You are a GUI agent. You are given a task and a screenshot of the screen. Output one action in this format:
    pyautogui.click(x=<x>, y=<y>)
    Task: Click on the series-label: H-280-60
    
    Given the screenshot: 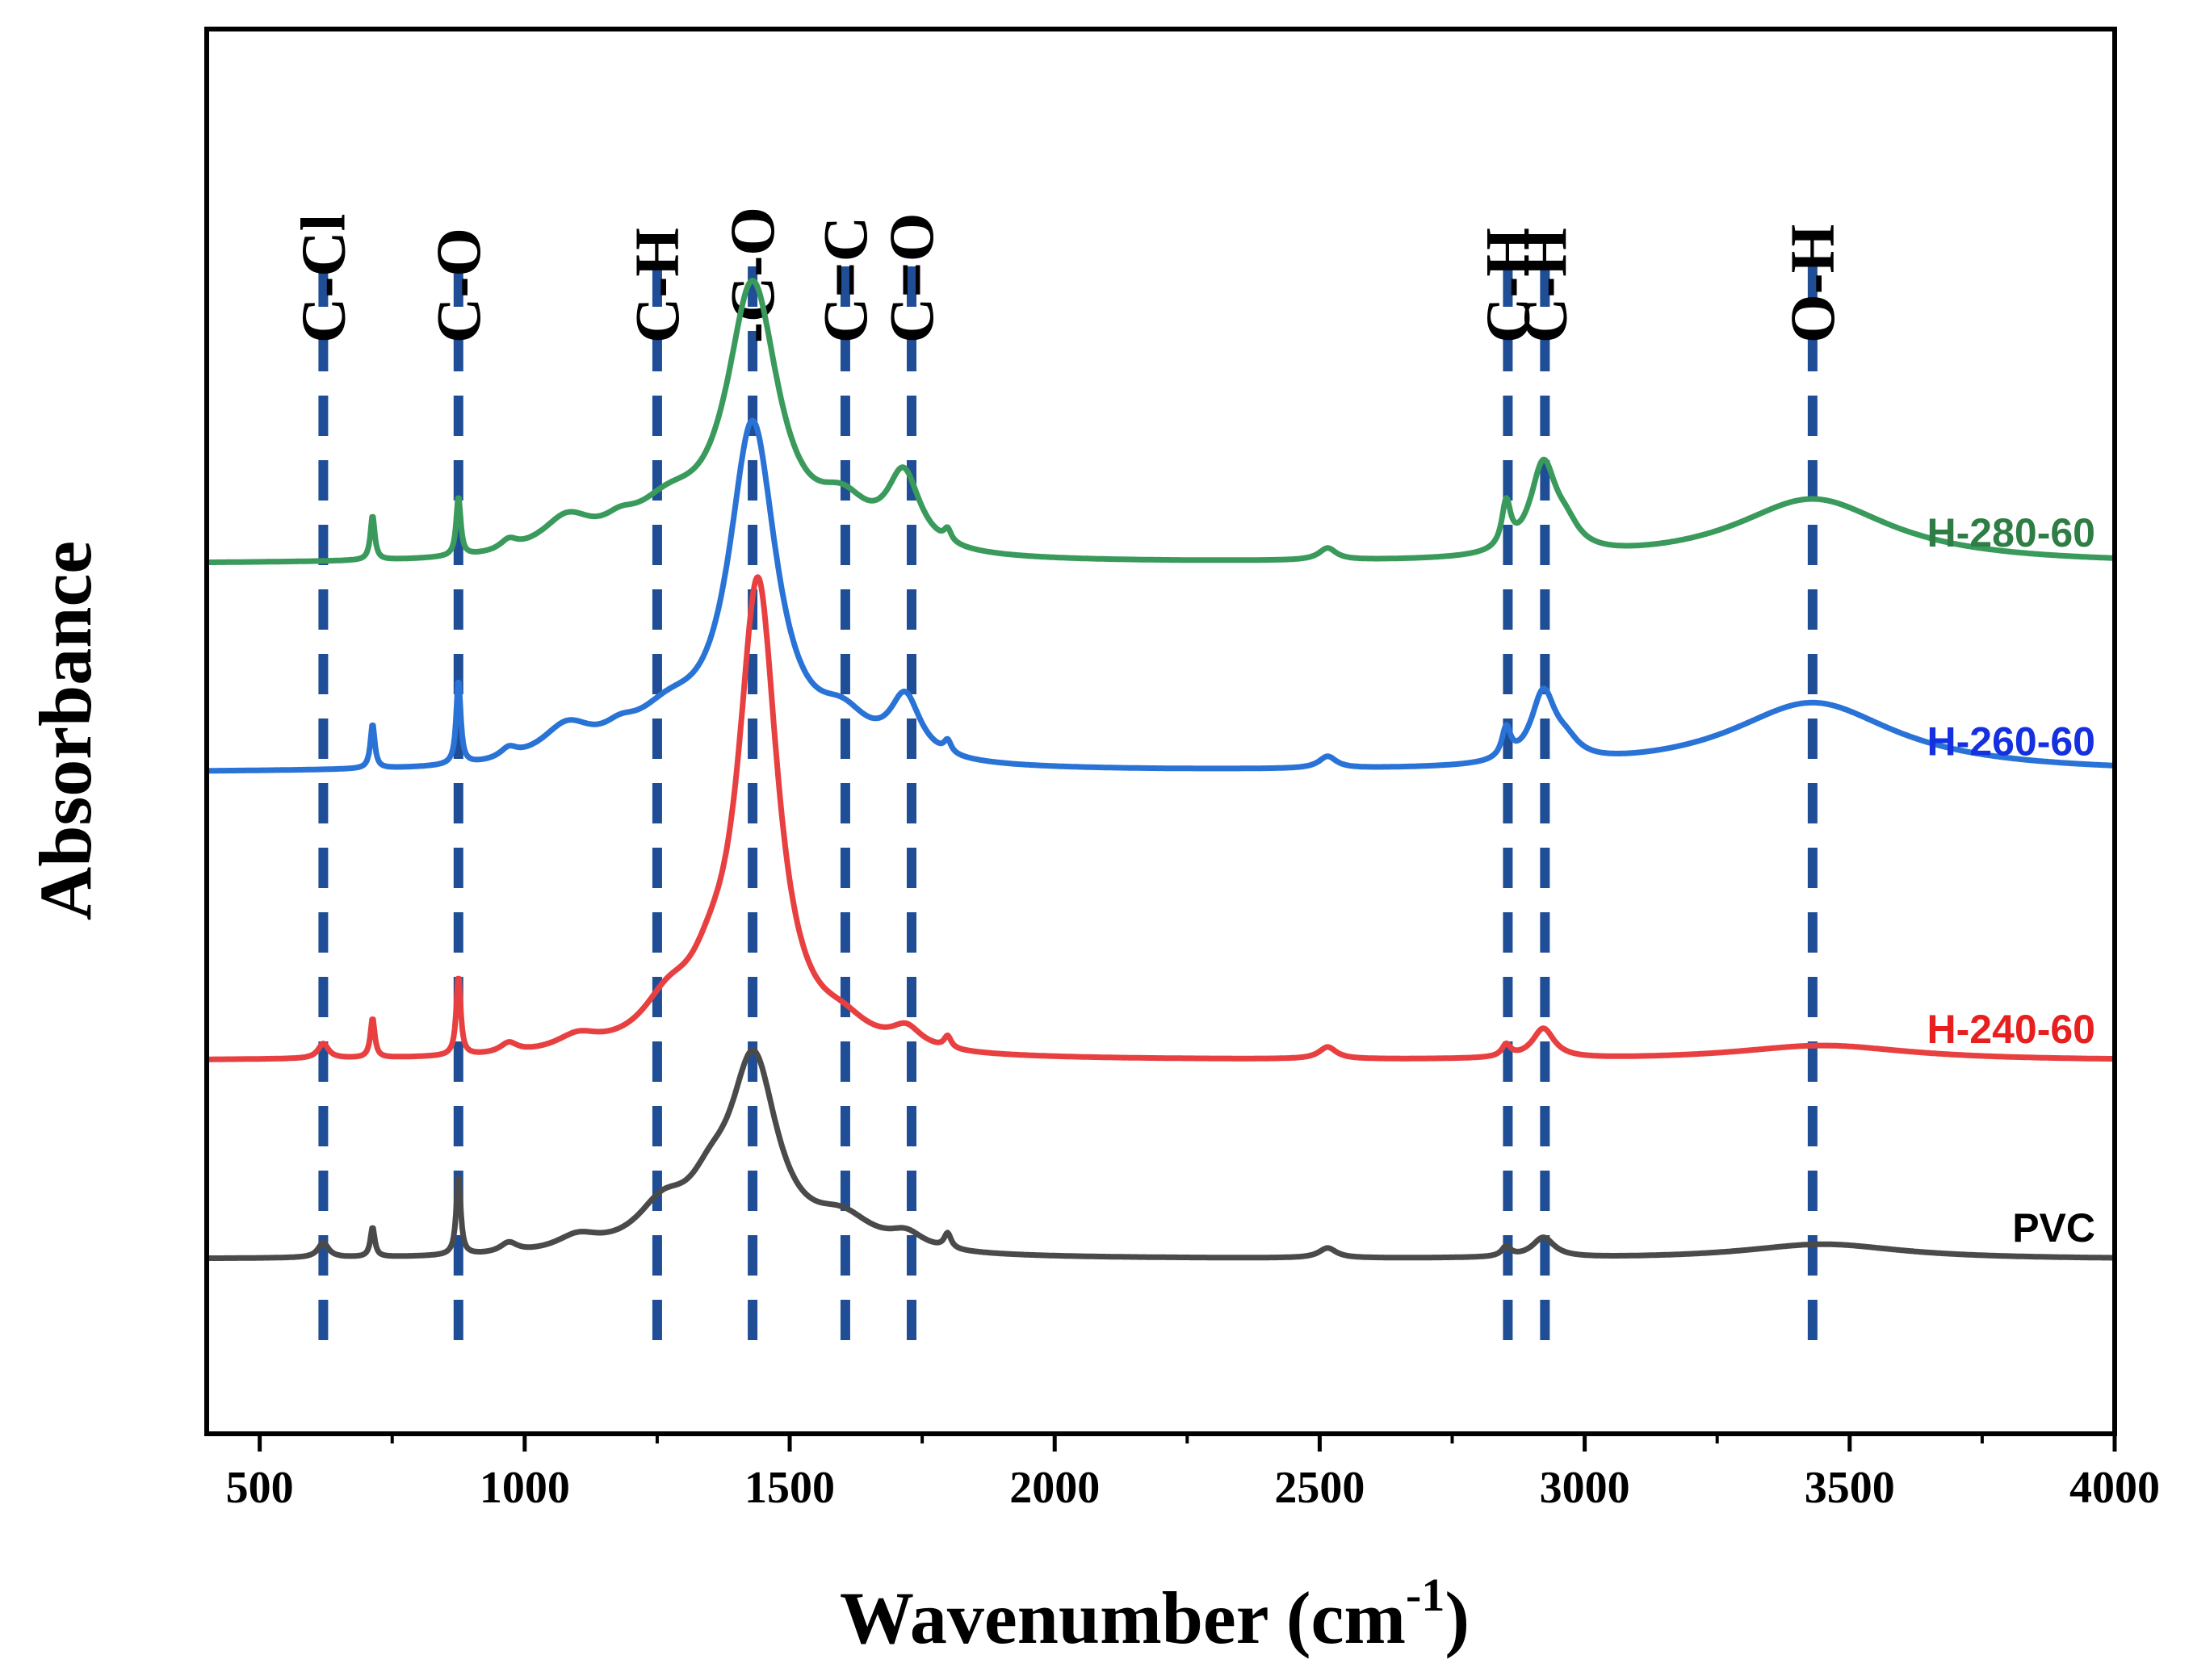 What is the action you would take?
    pyautogui.click(x=2011, y=532)
    